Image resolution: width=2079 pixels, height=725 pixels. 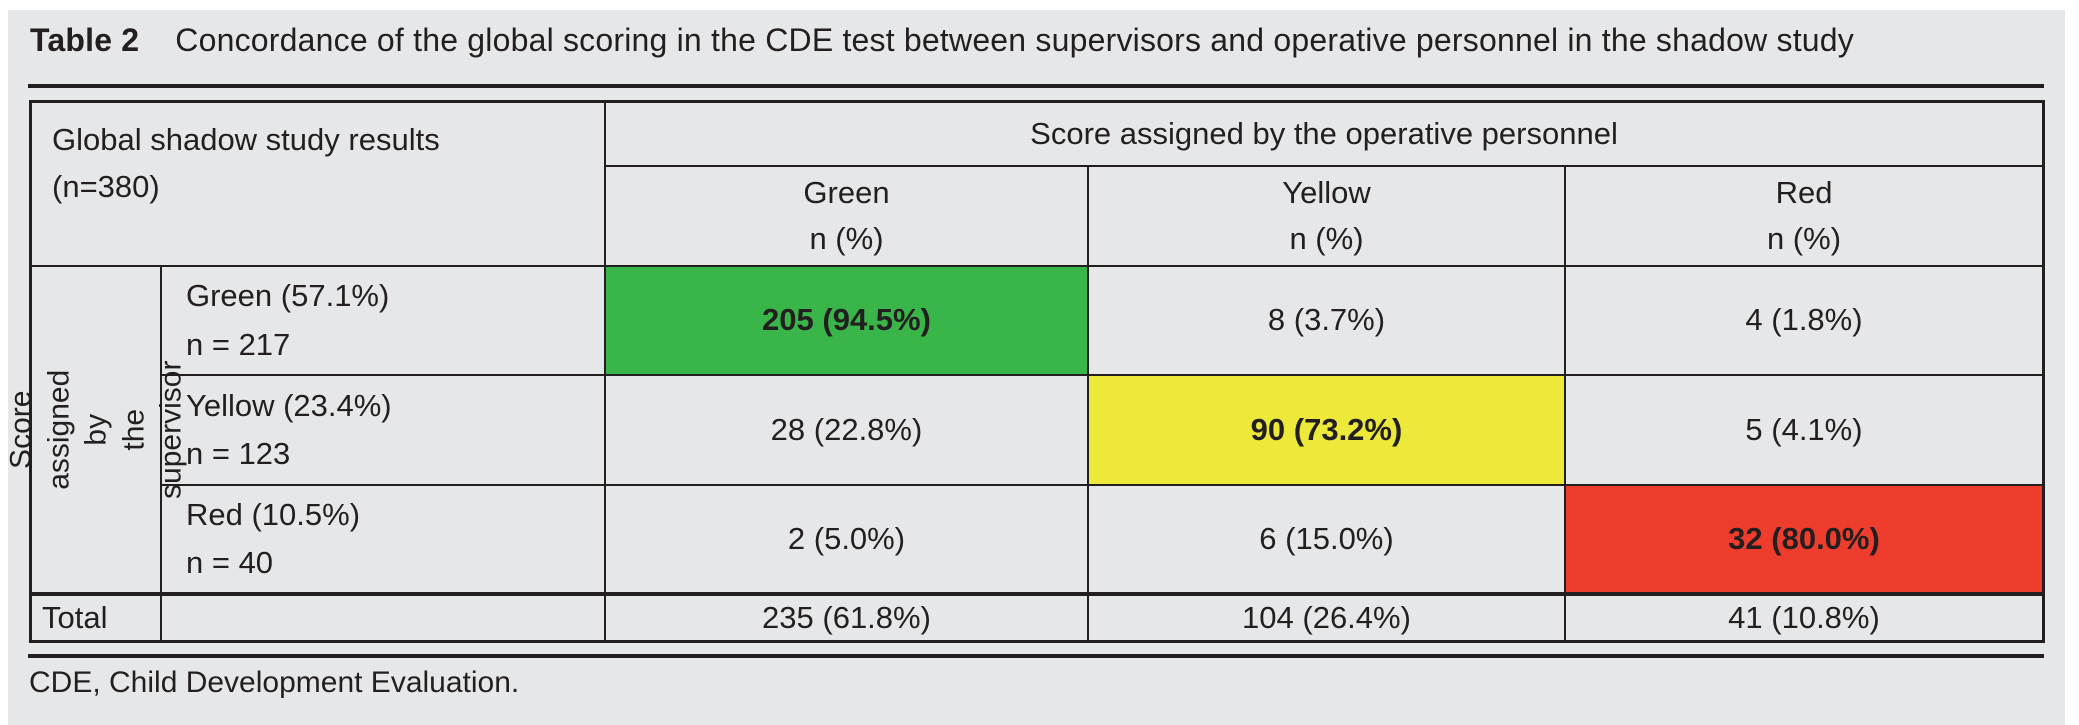 What do you see at coordinates (846, 617) in the screenshot?
I see `total-cell-green: 235 (61.8%)` at bounding box center [846, 617].